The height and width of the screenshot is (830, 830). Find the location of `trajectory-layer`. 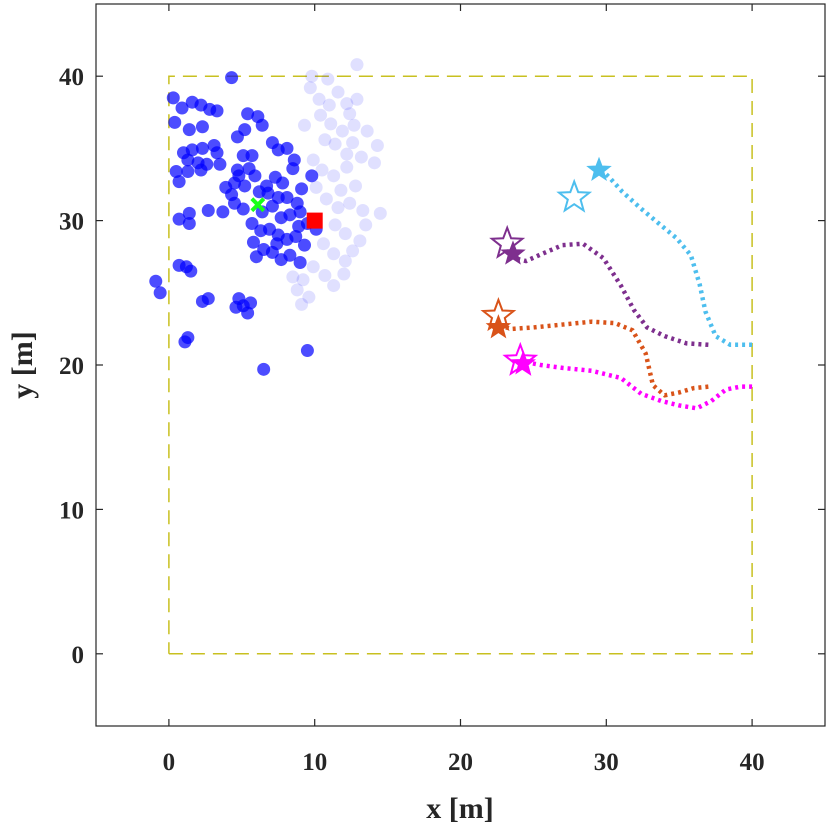

trajectory-layer is located at coordinates (616, 283).